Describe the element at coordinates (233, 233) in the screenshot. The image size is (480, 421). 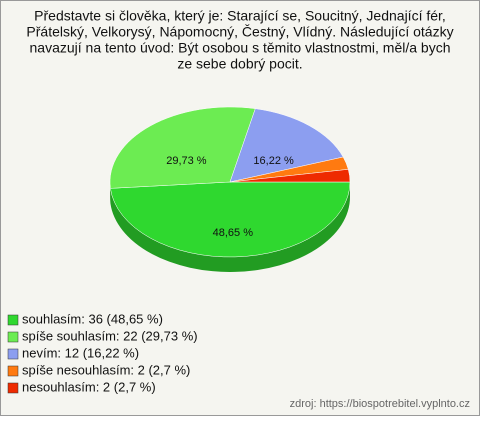
I see `data-label: 48,65 %` at that location.